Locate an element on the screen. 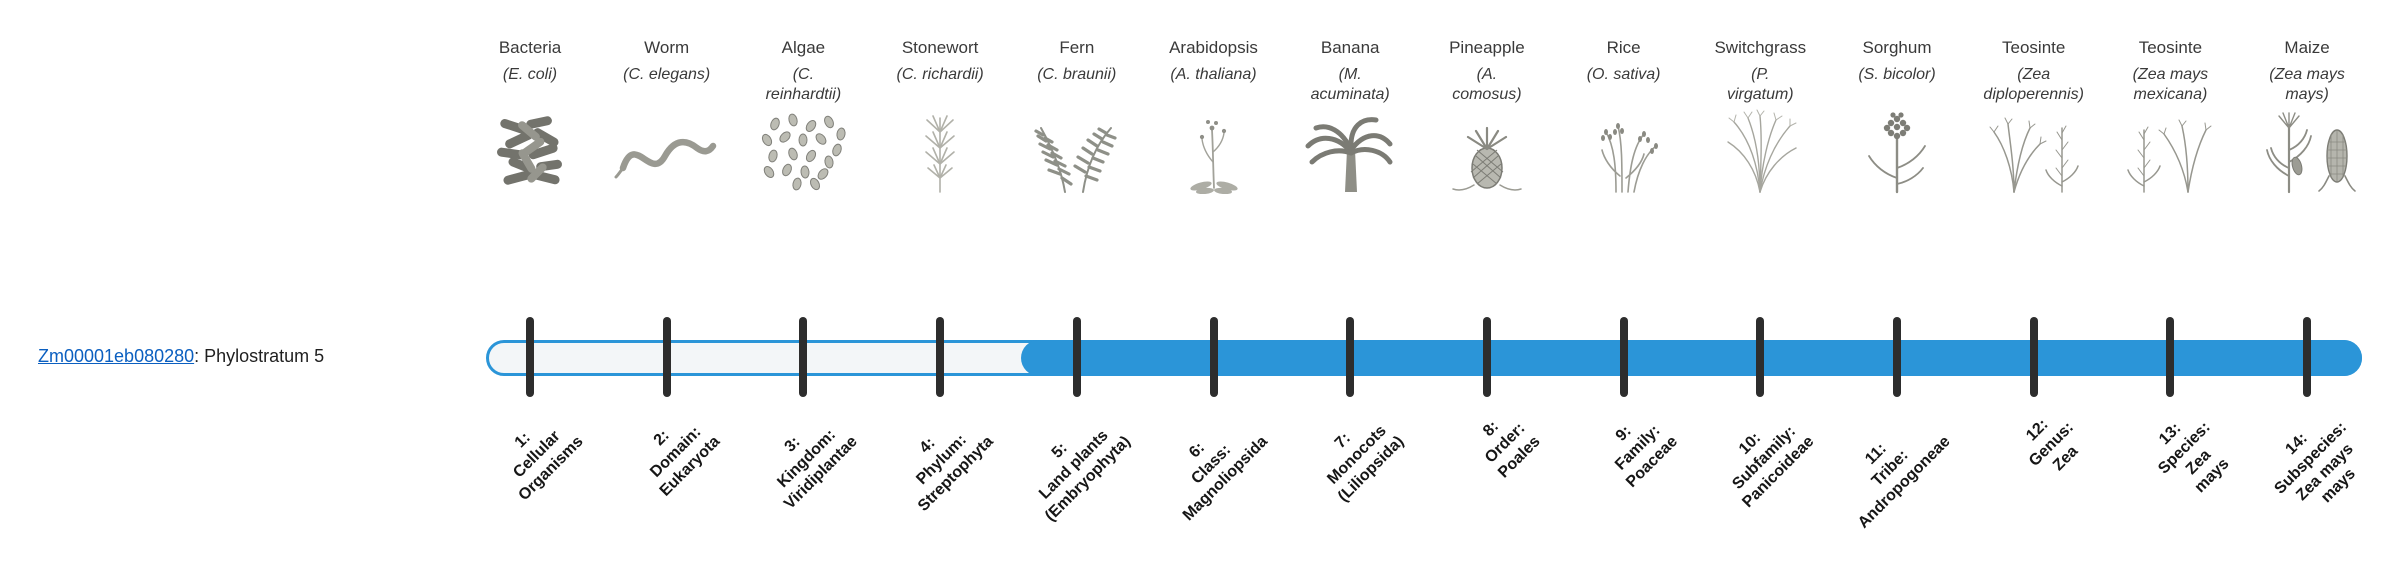 Image resolution: width=2400 pixels, height=580 pixels. stonewort-icon is located at coordinates (940, 150).